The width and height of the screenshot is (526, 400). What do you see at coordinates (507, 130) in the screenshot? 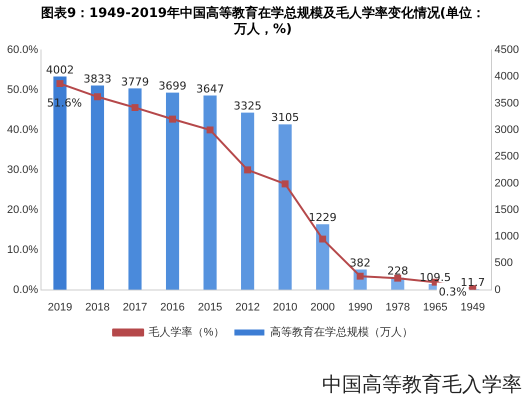
I see `y2-tick-label: 3000` at bounding box center [507, 130].